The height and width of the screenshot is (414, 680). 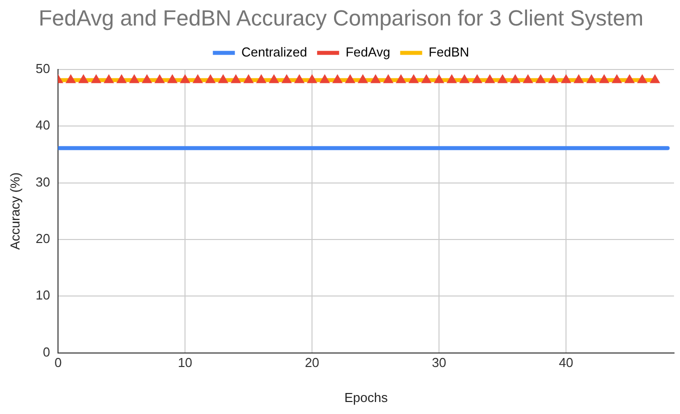 What do you see at coordinates (566, 362) in the screenshot?
I see `x-tick-label: 40` at bounding box center [566, 362].